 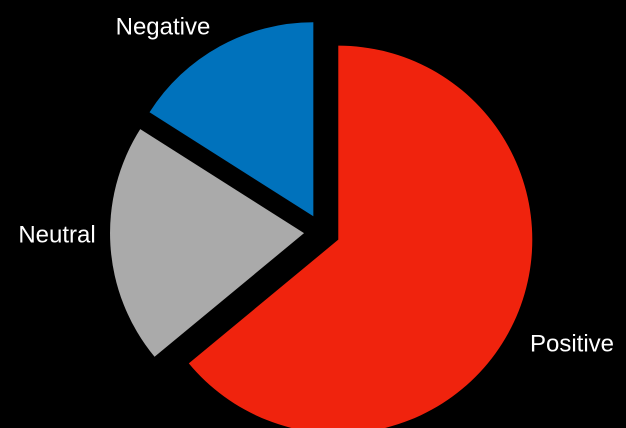 What do you see at coordinates (231, 119) in the screenshot?
I see `pie-slice-negative` at bounding box center [231, 119].